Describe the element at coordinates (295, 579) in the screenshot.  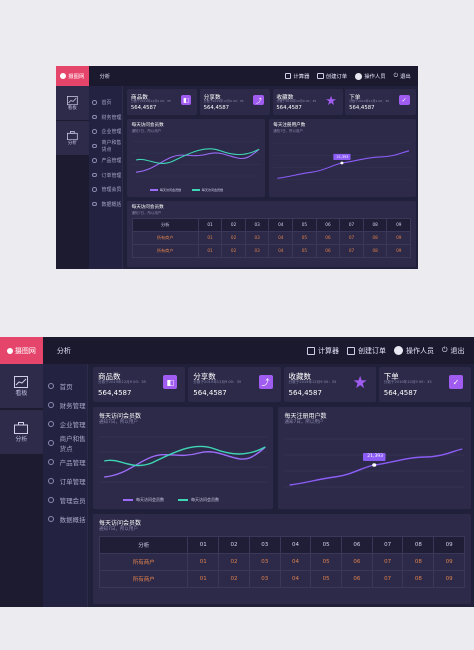
I see `table-cell: 04` at that location.